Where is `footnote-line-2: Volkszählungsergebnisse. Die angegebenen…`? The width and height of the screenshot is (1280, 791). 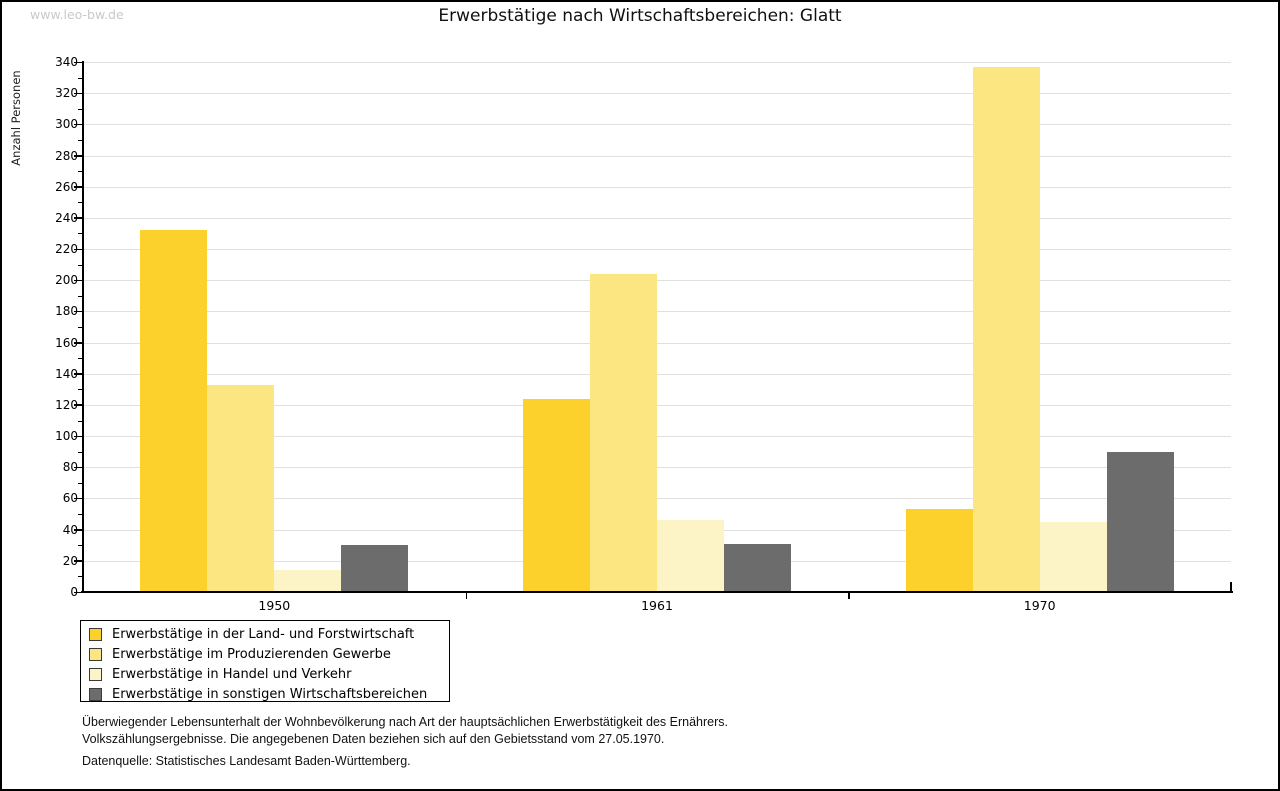 footnote-line-2: Volkszählungsergebnisse. Die angegebenen… is located at coordinates (373, 738).